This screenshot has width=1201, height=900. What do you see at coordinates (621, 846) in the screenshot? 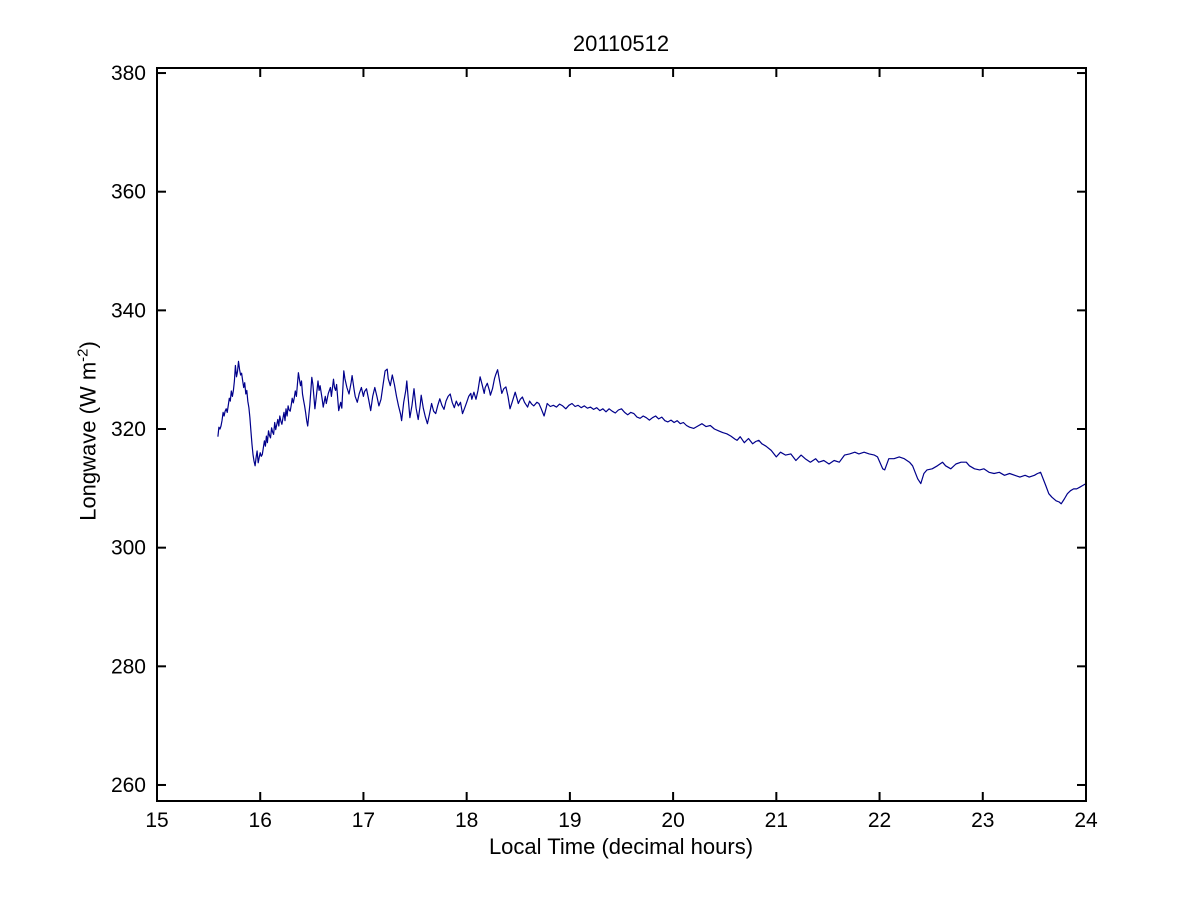
I see `x-axis-label: Local Time (decimal hours)` at bounding box center [621, 846].